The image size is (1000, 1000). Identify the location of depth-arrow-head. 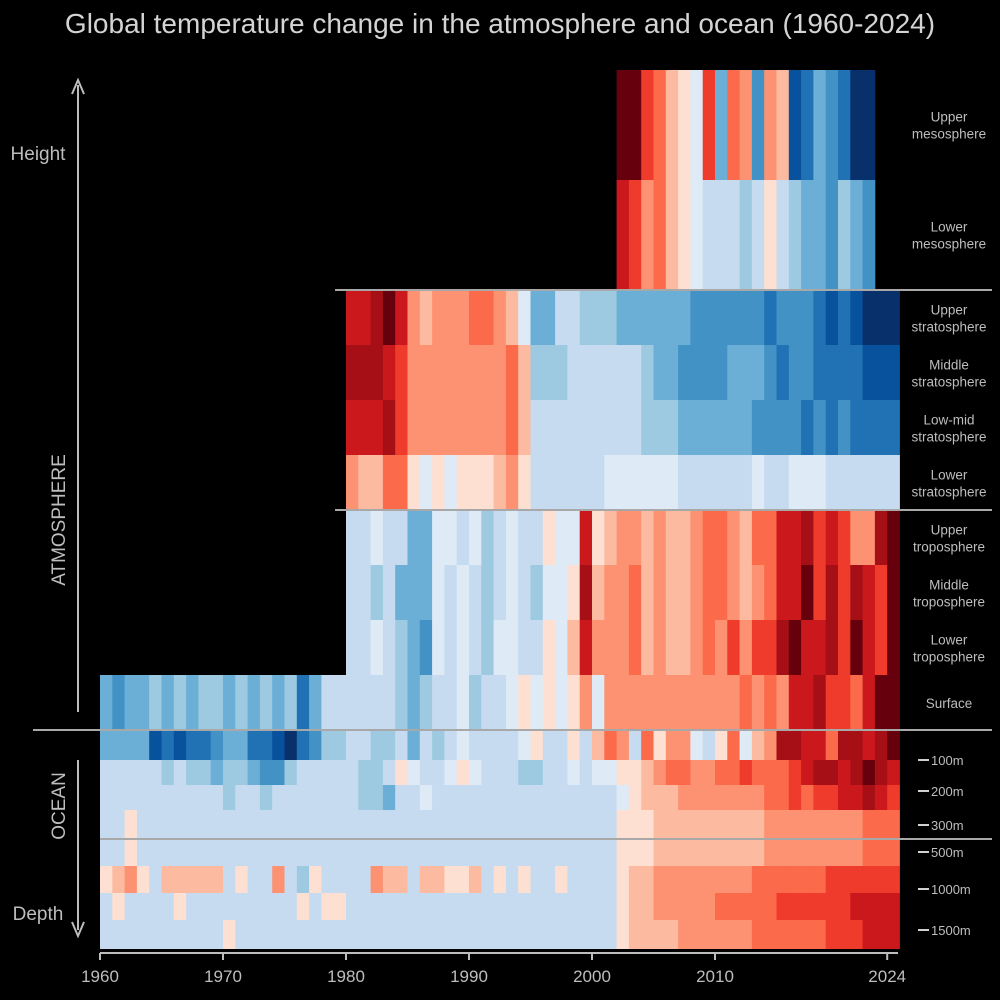
(78, 930).